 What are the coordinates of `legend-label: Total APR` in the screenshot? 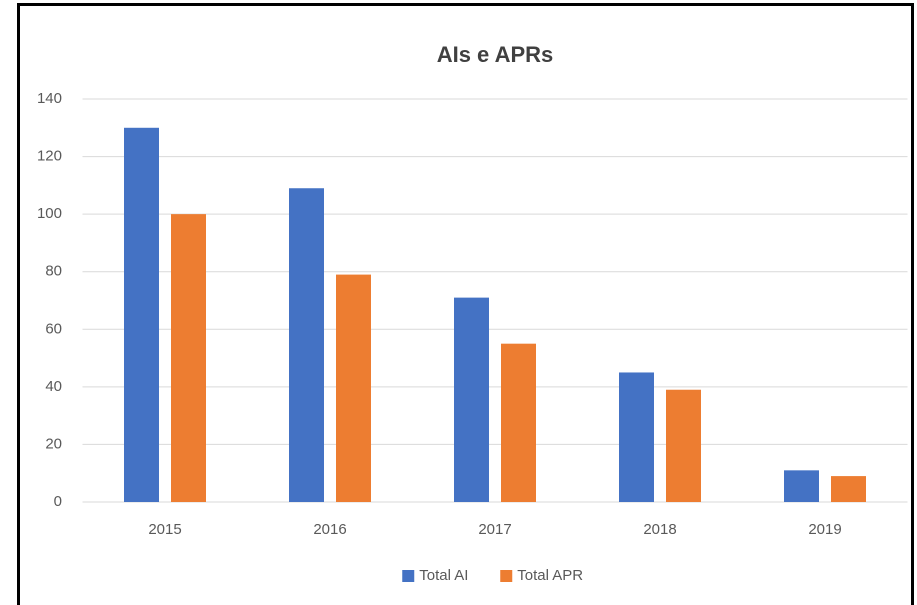 It's located at (550, 575).